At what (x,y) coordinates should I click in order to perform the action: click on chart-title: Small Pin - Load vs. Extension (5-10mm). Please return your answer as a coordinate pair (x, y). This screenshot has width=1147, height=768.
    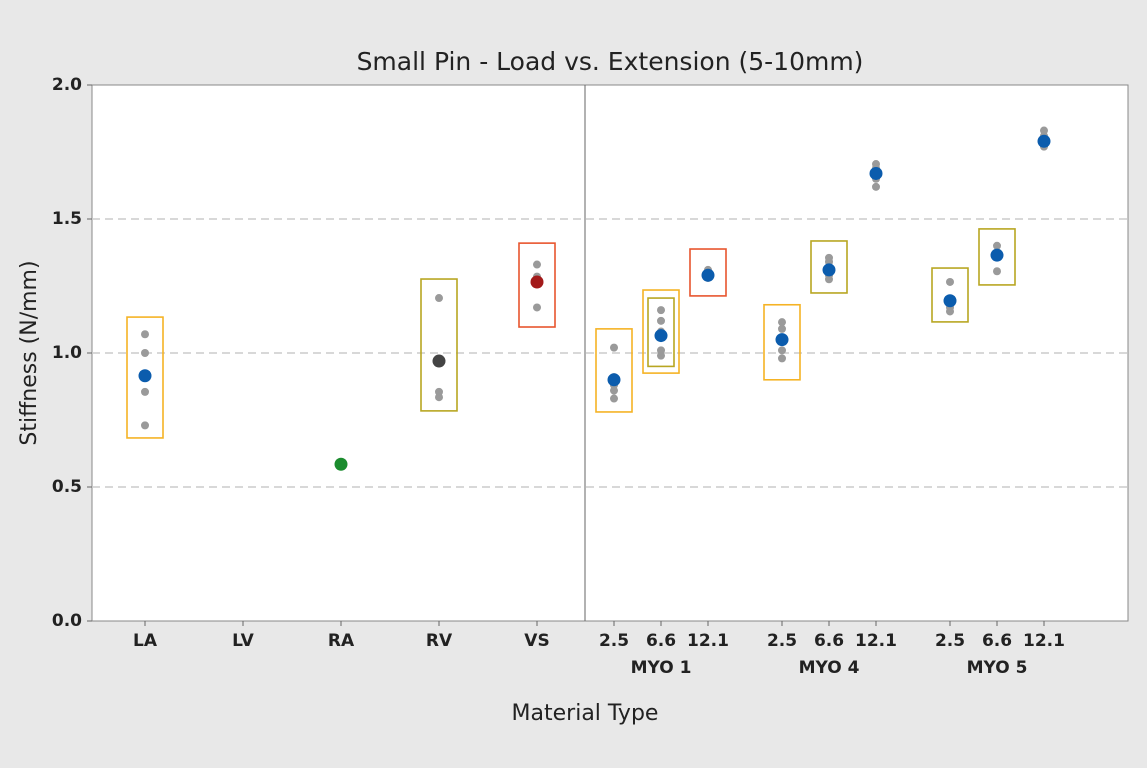
    Looking at the image, I should click on (610, 61).